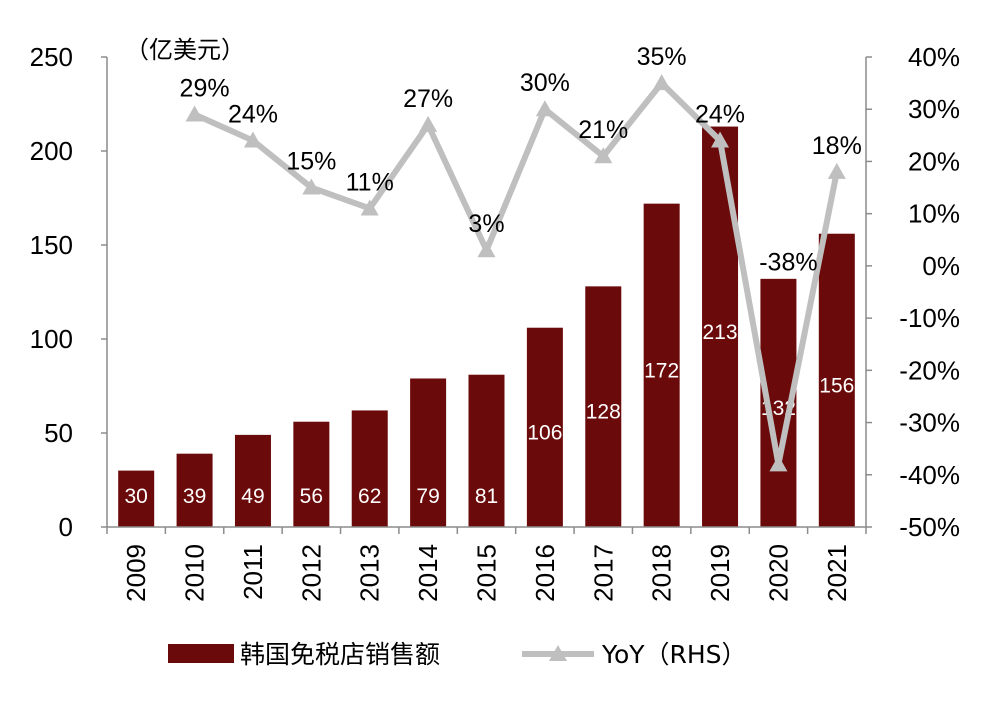 This screenshot has width=985, height=706. What do you see at coordinates (311, 573) in the screenshot?
I see `x-tick-label: 2012` at bounding box center [311, 573].